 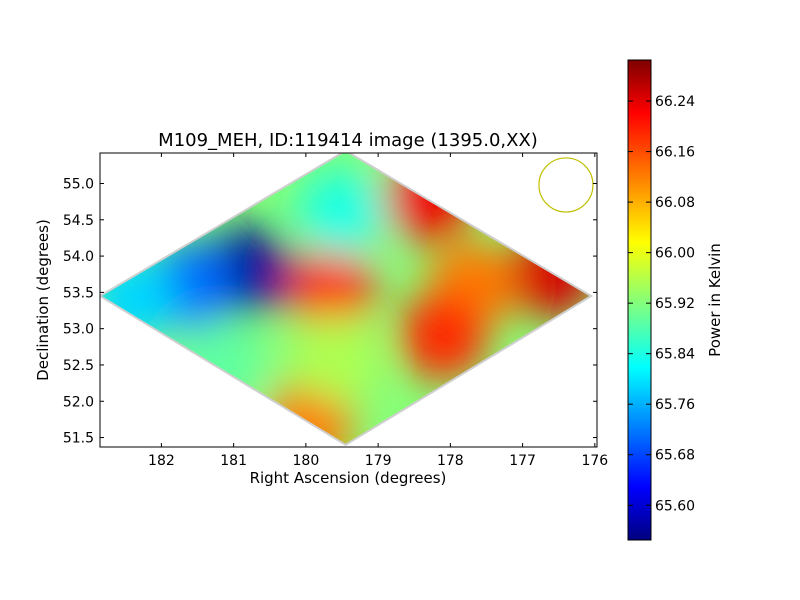 What do you see at coordinates (78, 330) in the screenshot?
I see `y-tick-label: 53.0` at bounding box center [78, 330].